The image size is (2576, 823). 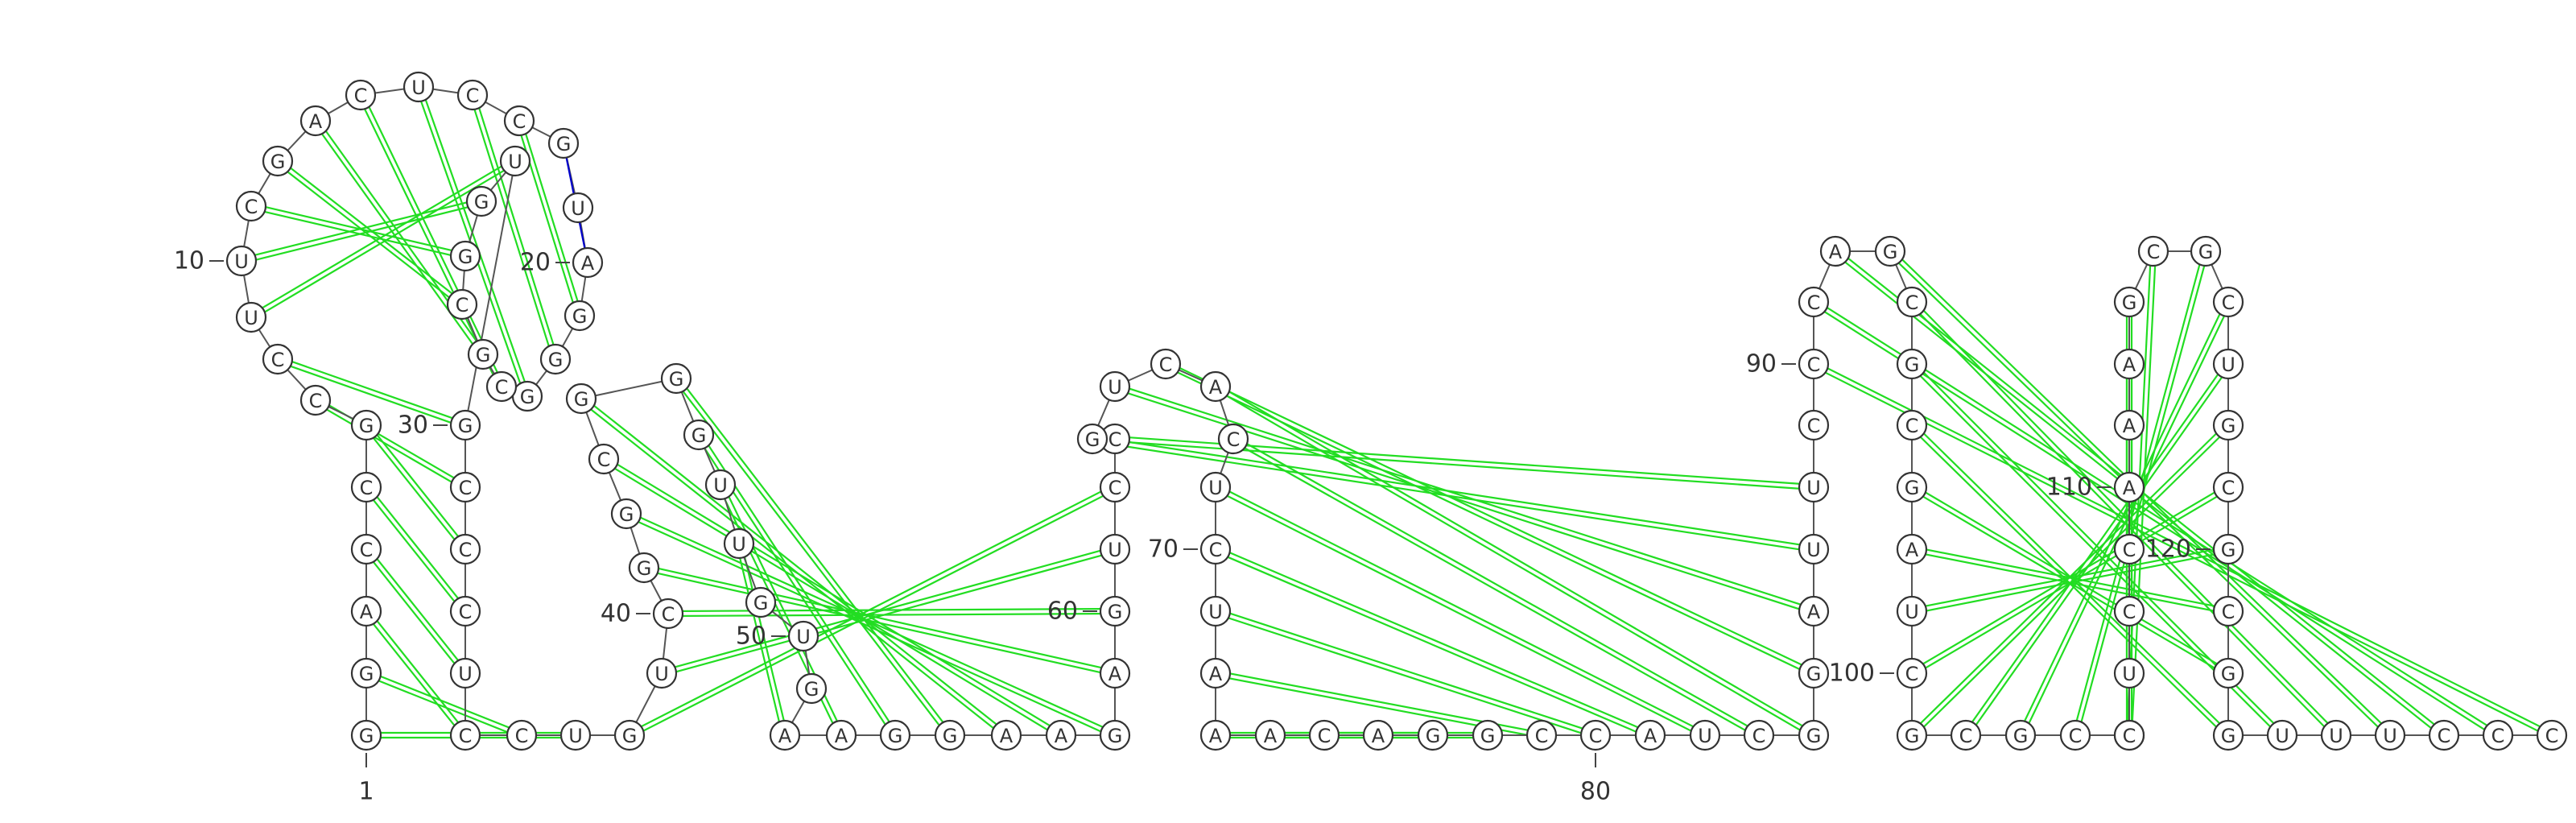 I want to click on nucleotide-32: C, so click(x=465, y=549).